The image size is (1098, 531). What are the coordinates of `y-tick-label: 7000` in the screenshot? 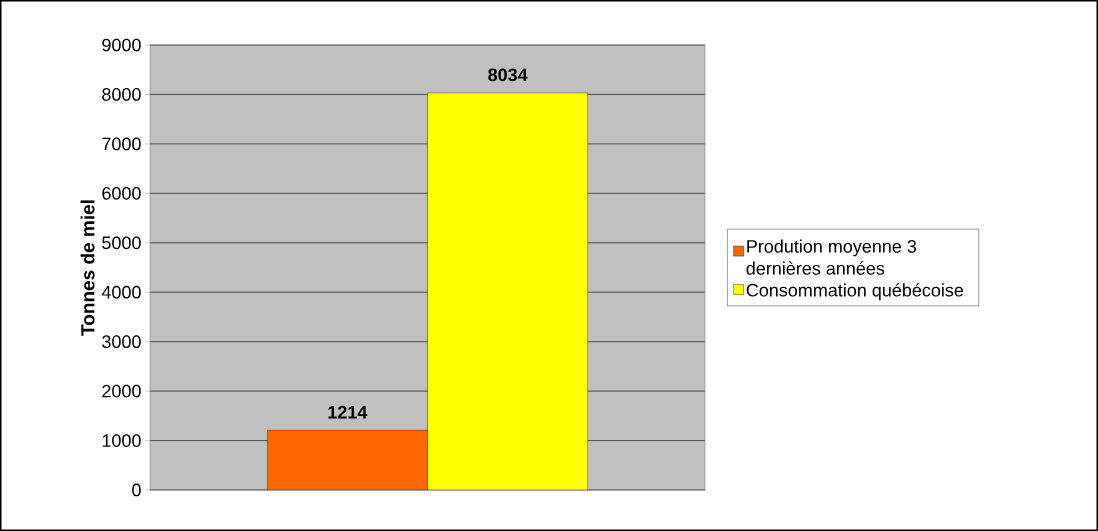 It's located at (121, 144).